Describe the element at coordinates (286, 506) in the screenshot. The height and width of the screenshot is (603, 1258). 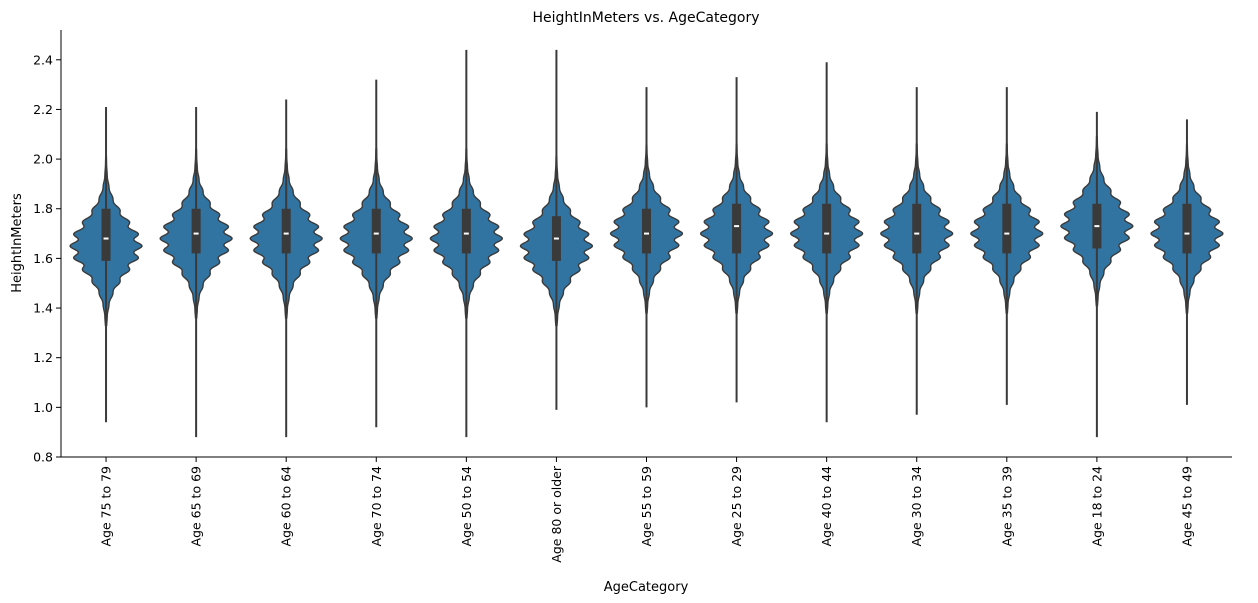
I see `x-tick-label: Age 60 to 64` at that location.